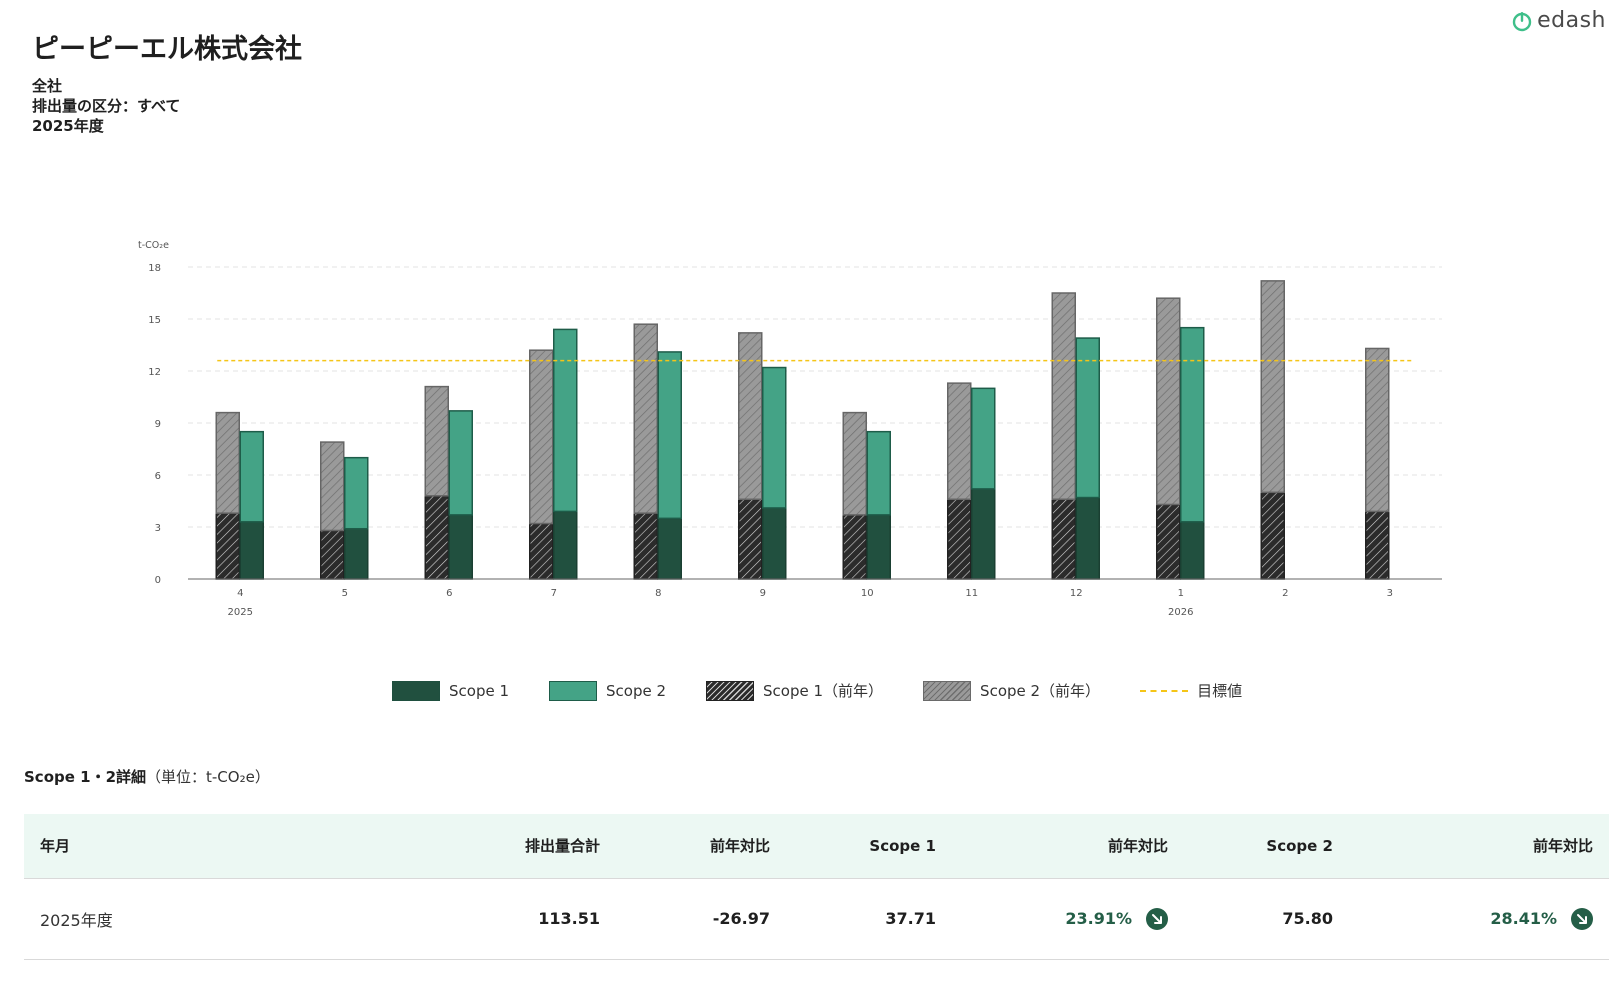  What do you see at coordinates (507, 846) in the screenshot?
I see `header-total: 排出量合計` at bounding box center [507, 846].